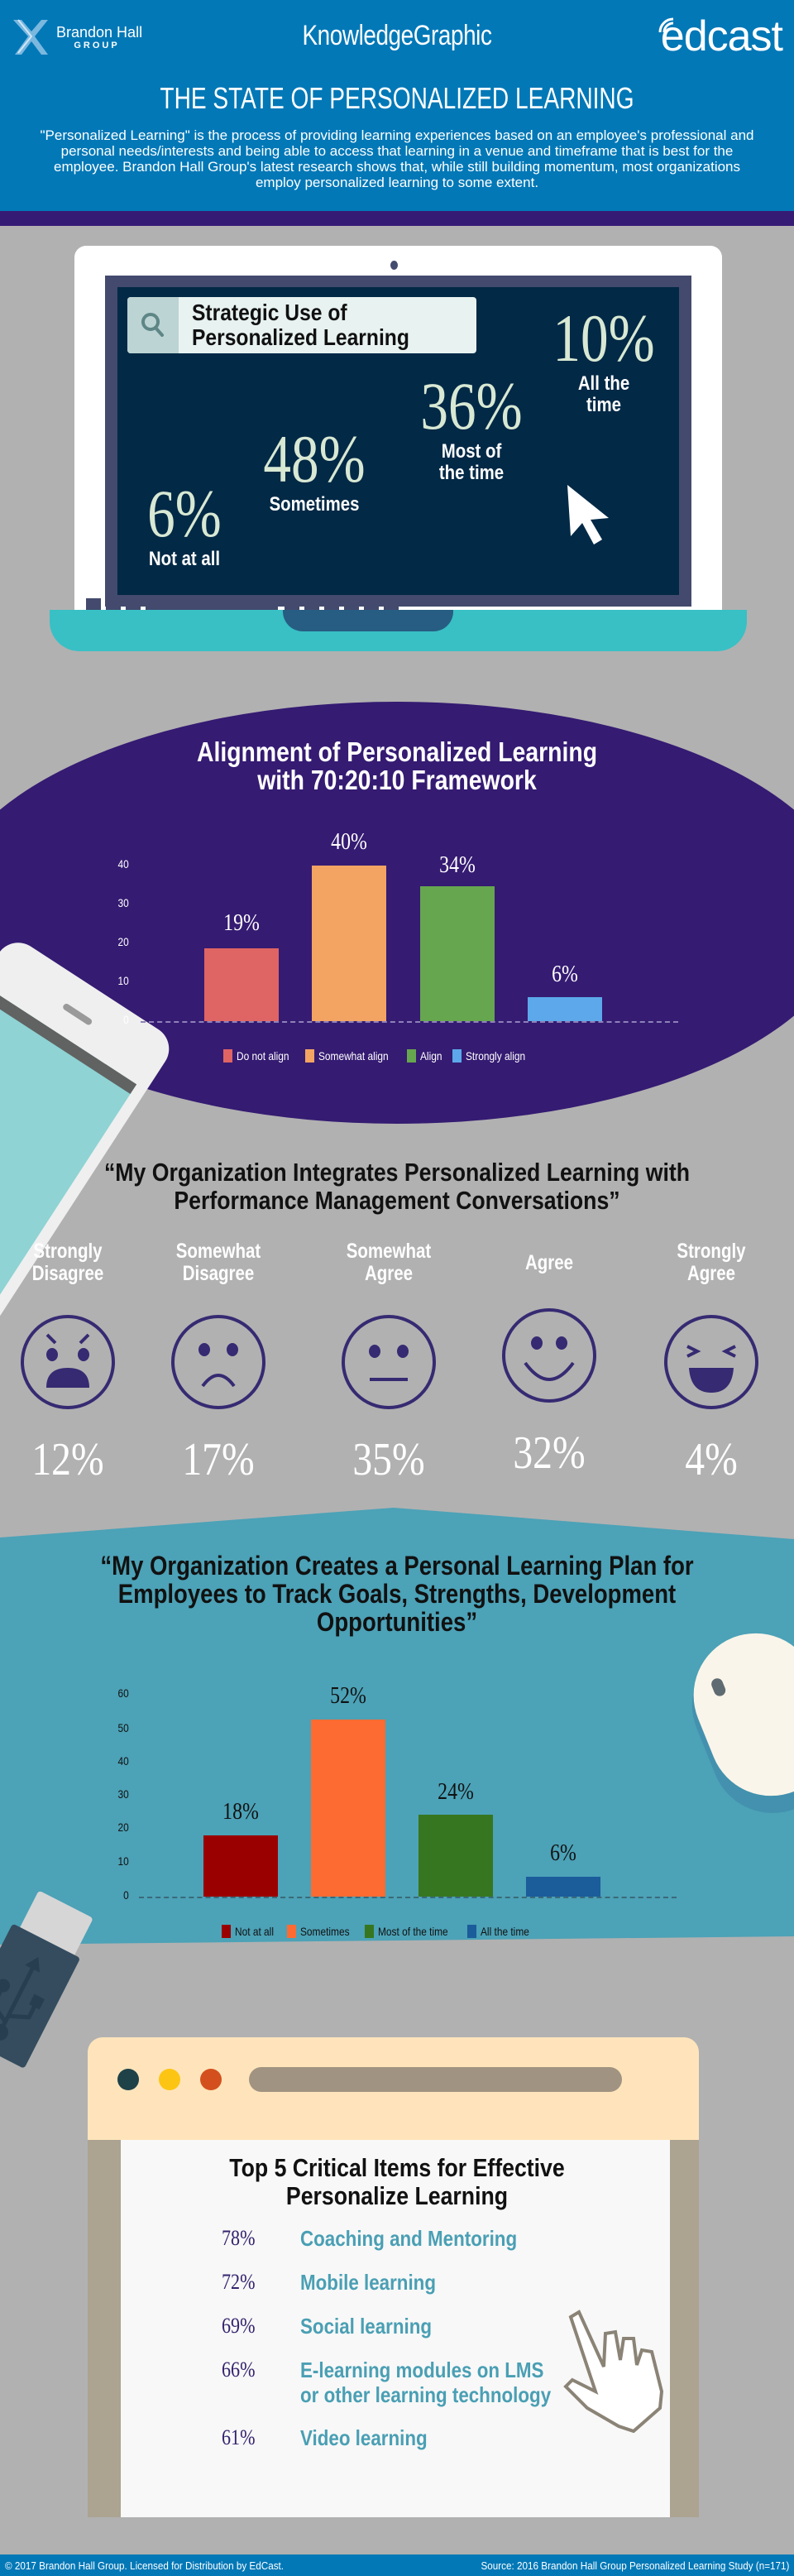 The width and height of the screenshot is (794, 2576). I want to click on response-strongly-agree: Strongly Agree 4%, so click(711, 1361).